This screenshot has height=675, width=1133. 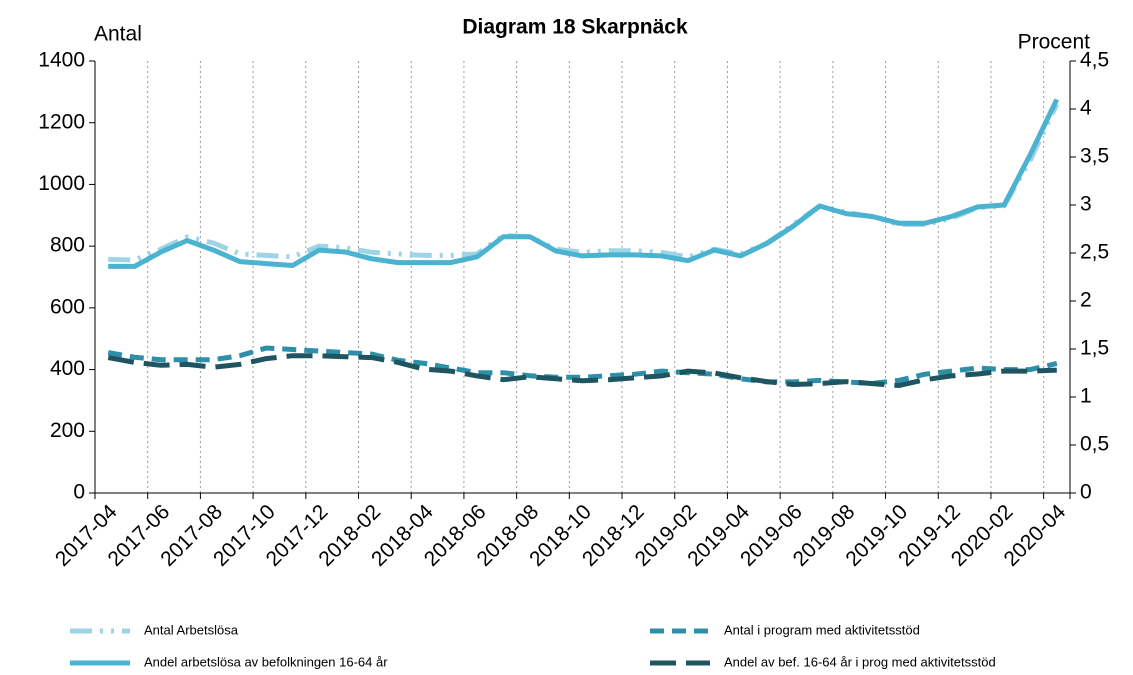 I want to click on y-axis-label: Antal, so click(x=118, y=34).